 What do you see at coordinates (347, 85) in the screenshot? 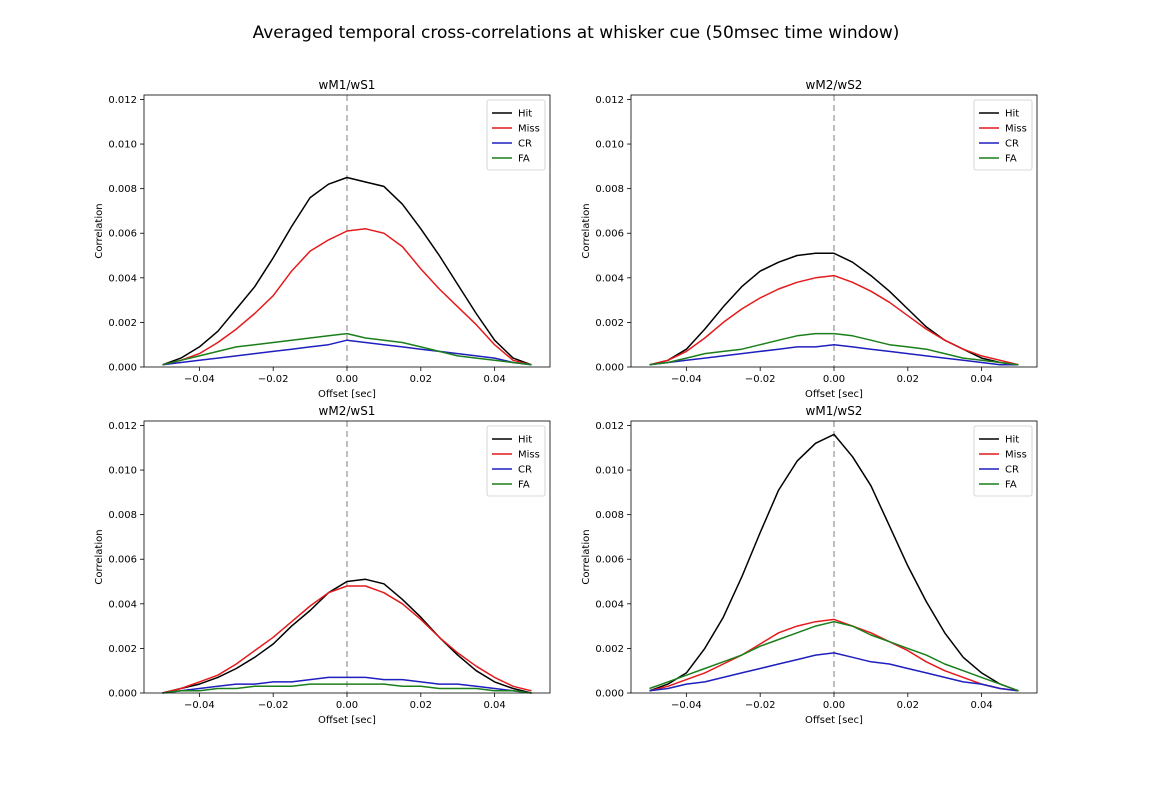
I see `subplot-title: wM1/wS1` at bounding box center [347, 85].